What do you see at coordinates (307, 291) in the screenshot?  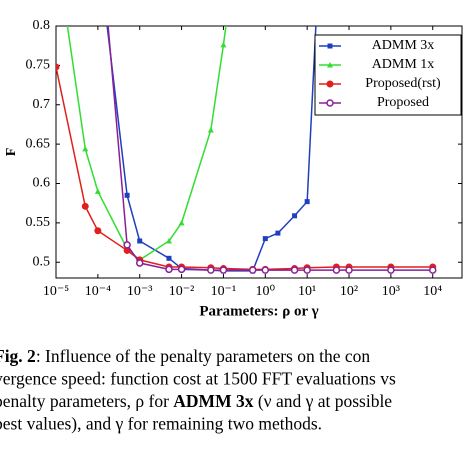 I see `x-tick-label: 10¹` at bounding box center [307, 291].